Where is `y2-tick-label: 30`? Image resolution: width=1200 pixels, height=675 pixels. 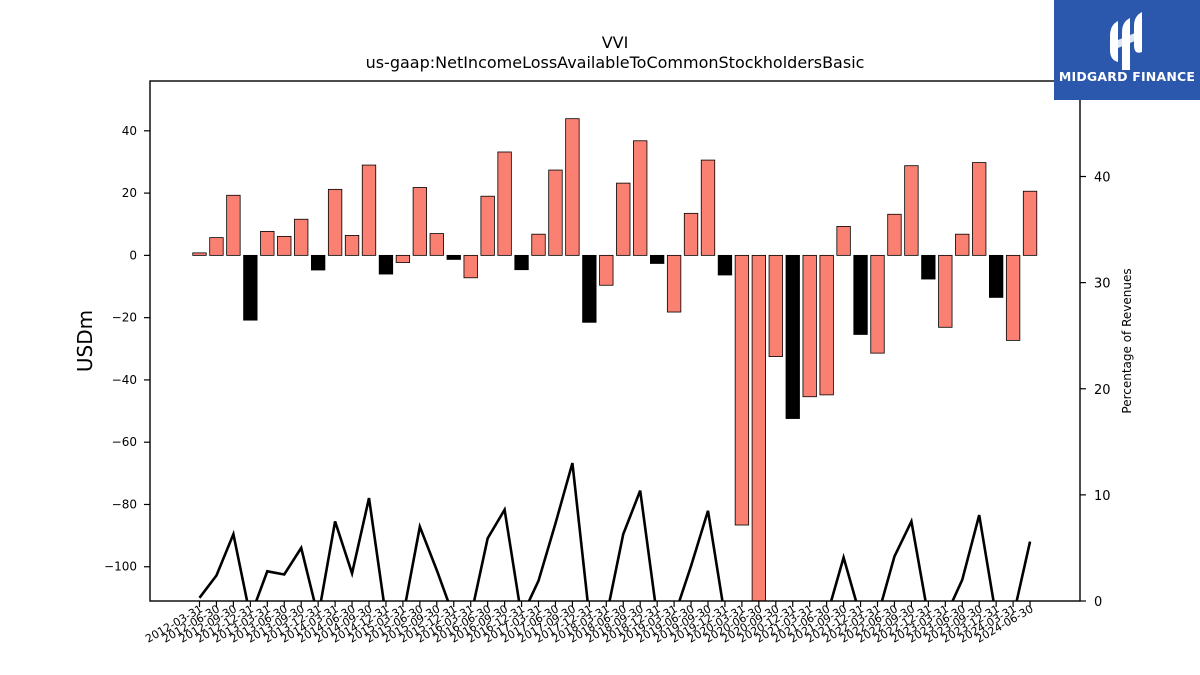
y2-tick-label: 30 is located at coordinates (1102, 284).